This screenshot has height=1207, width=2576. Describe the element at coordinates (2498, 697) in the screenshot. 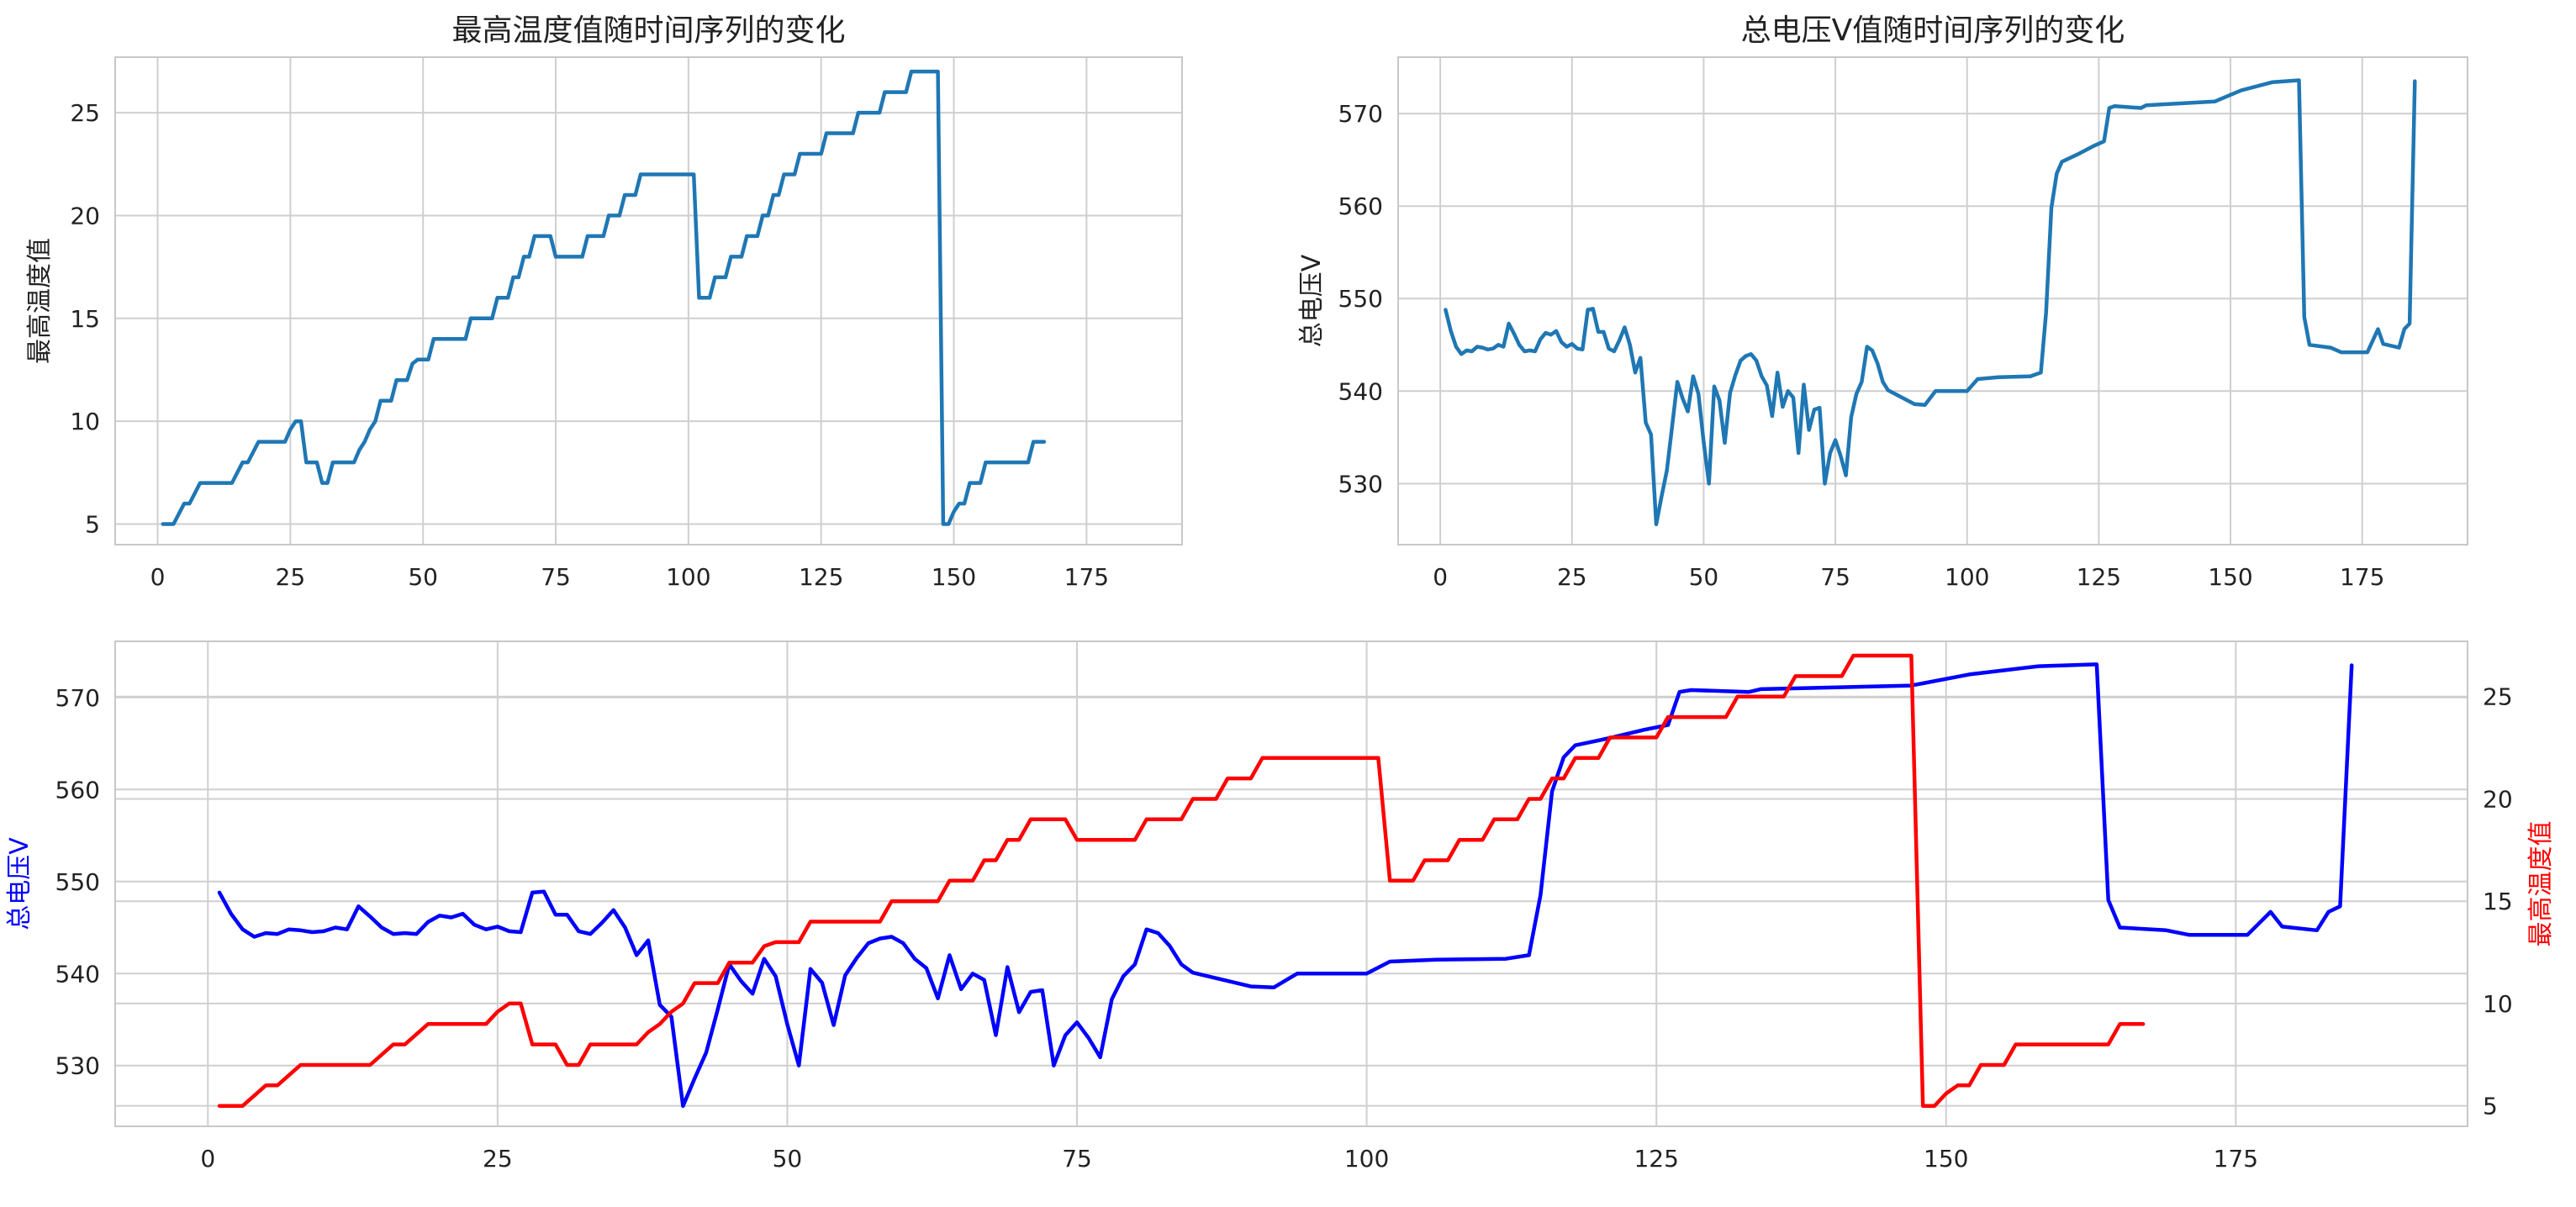

I see `combined-right-ytick-label: 25` at that location.